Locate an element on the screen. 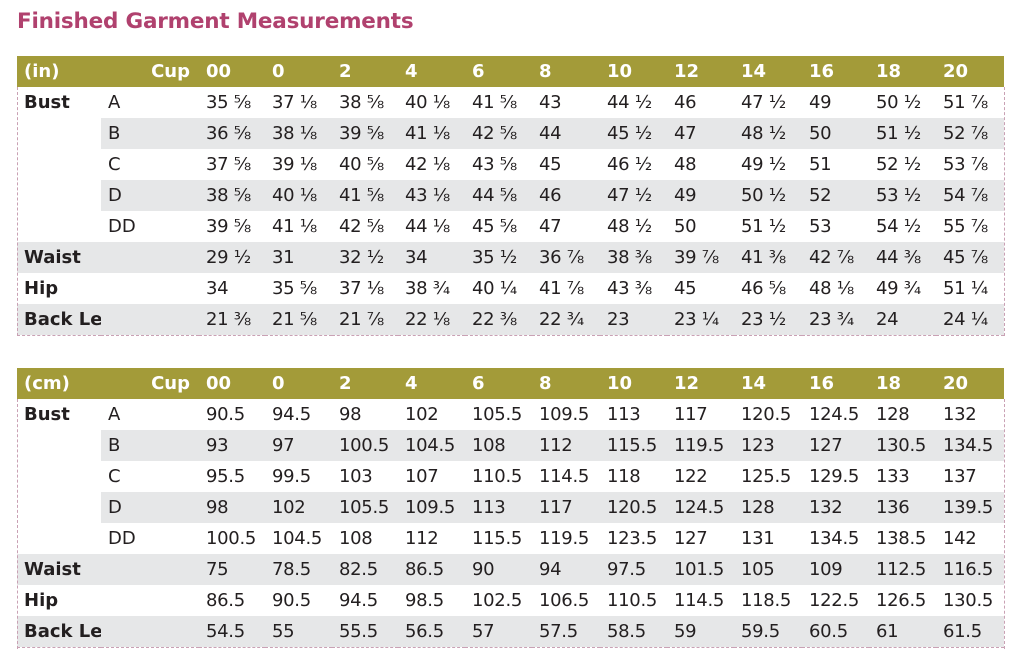 The image size is (1021, 666). measurement-value: 51 ¼ is located at coordinates (965, 288).